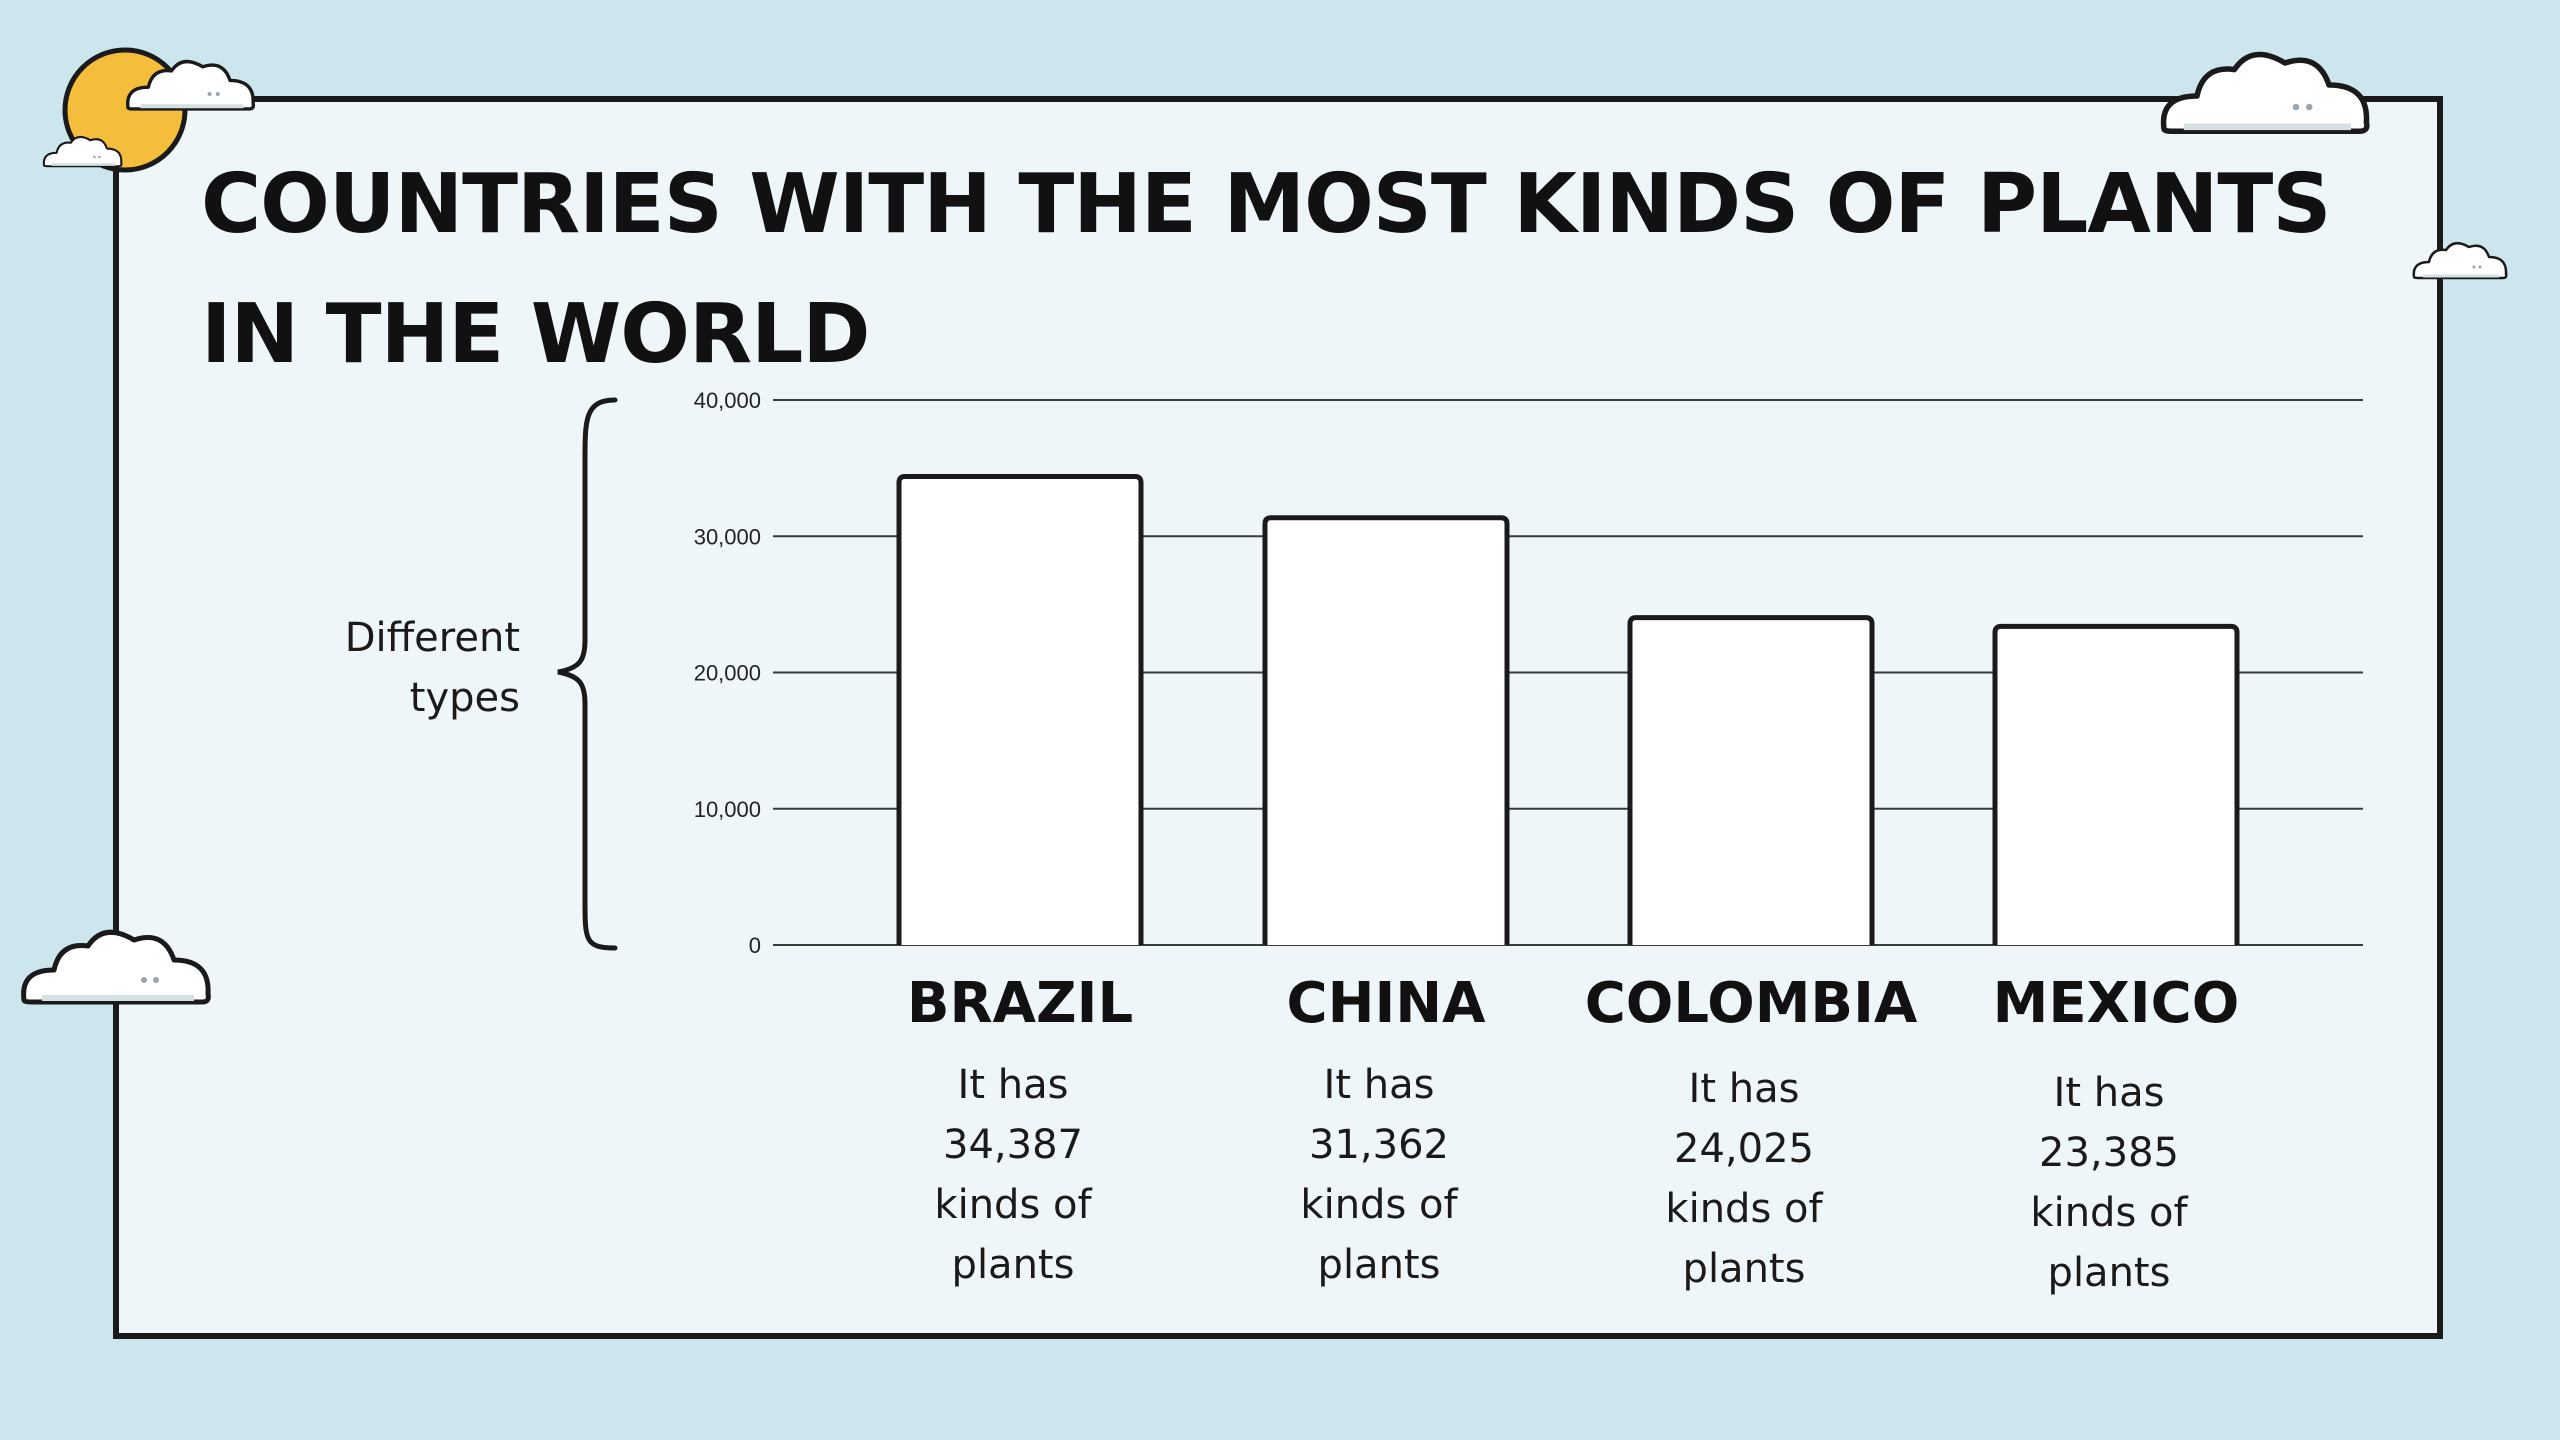  What do you see at coordinates (410, 668) in the screenshot?
I see `y-axis-label: Different types` at bounding box center [410, 668].